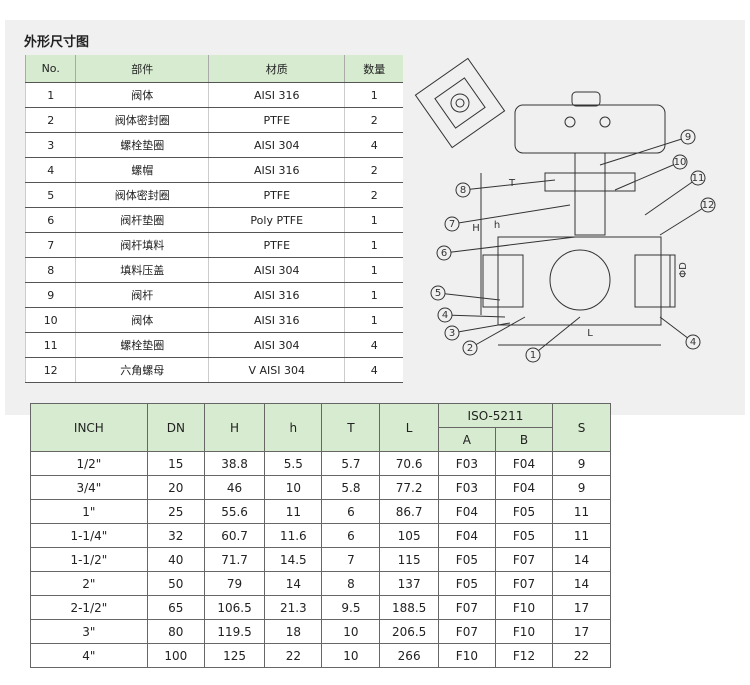 The width and height of the screenshot is (750, 685). I want to click on cell: F07, so click(466, 607).